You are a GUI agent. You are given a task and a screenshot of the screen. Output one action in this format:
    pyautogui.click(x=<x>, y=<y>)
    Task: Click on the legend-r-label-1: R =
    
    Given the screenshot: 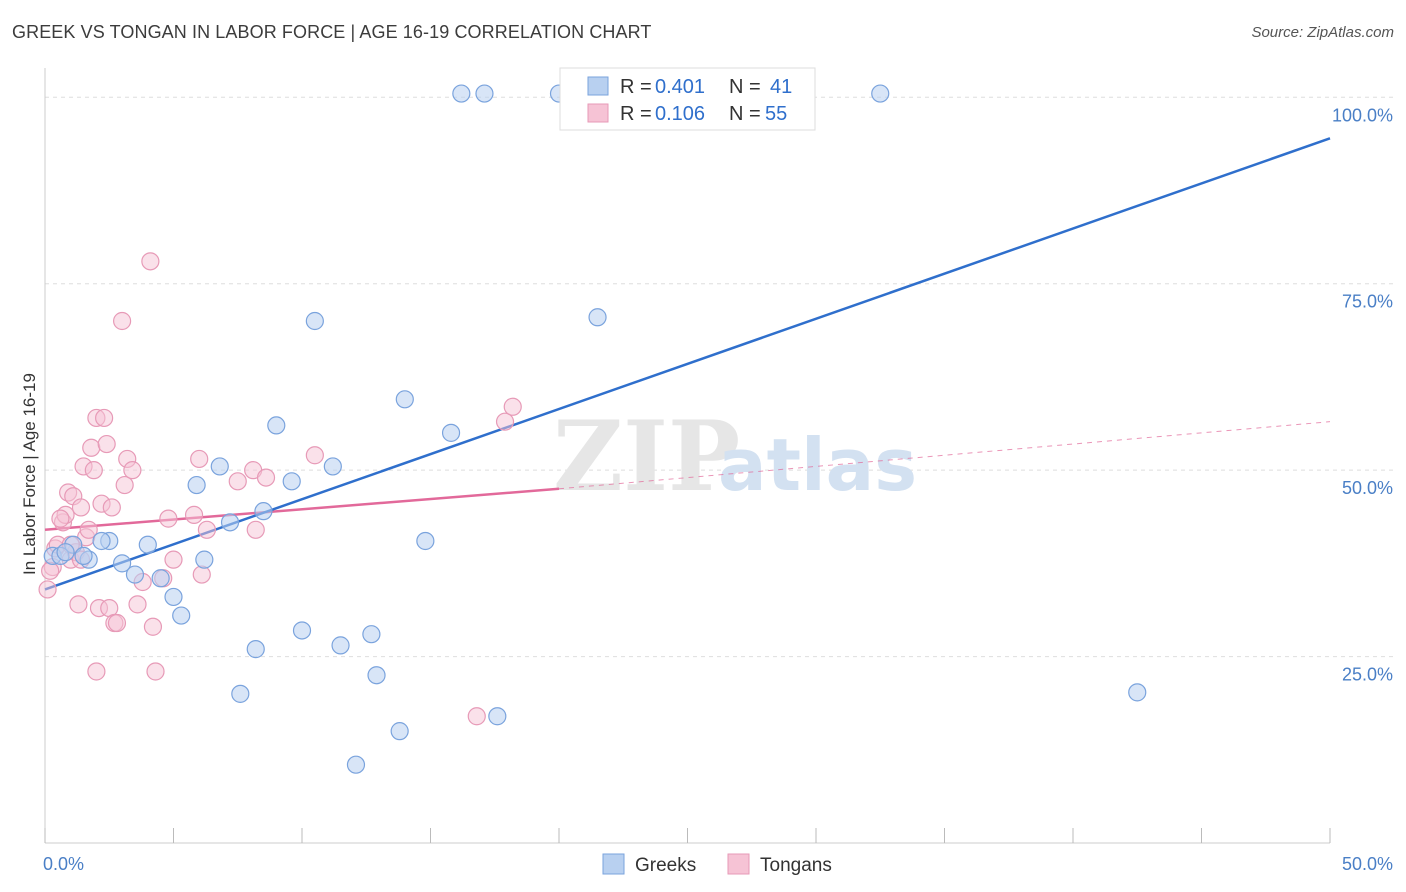 What is the action you would take?
    pyautogui.click(x=636, y=87)
    